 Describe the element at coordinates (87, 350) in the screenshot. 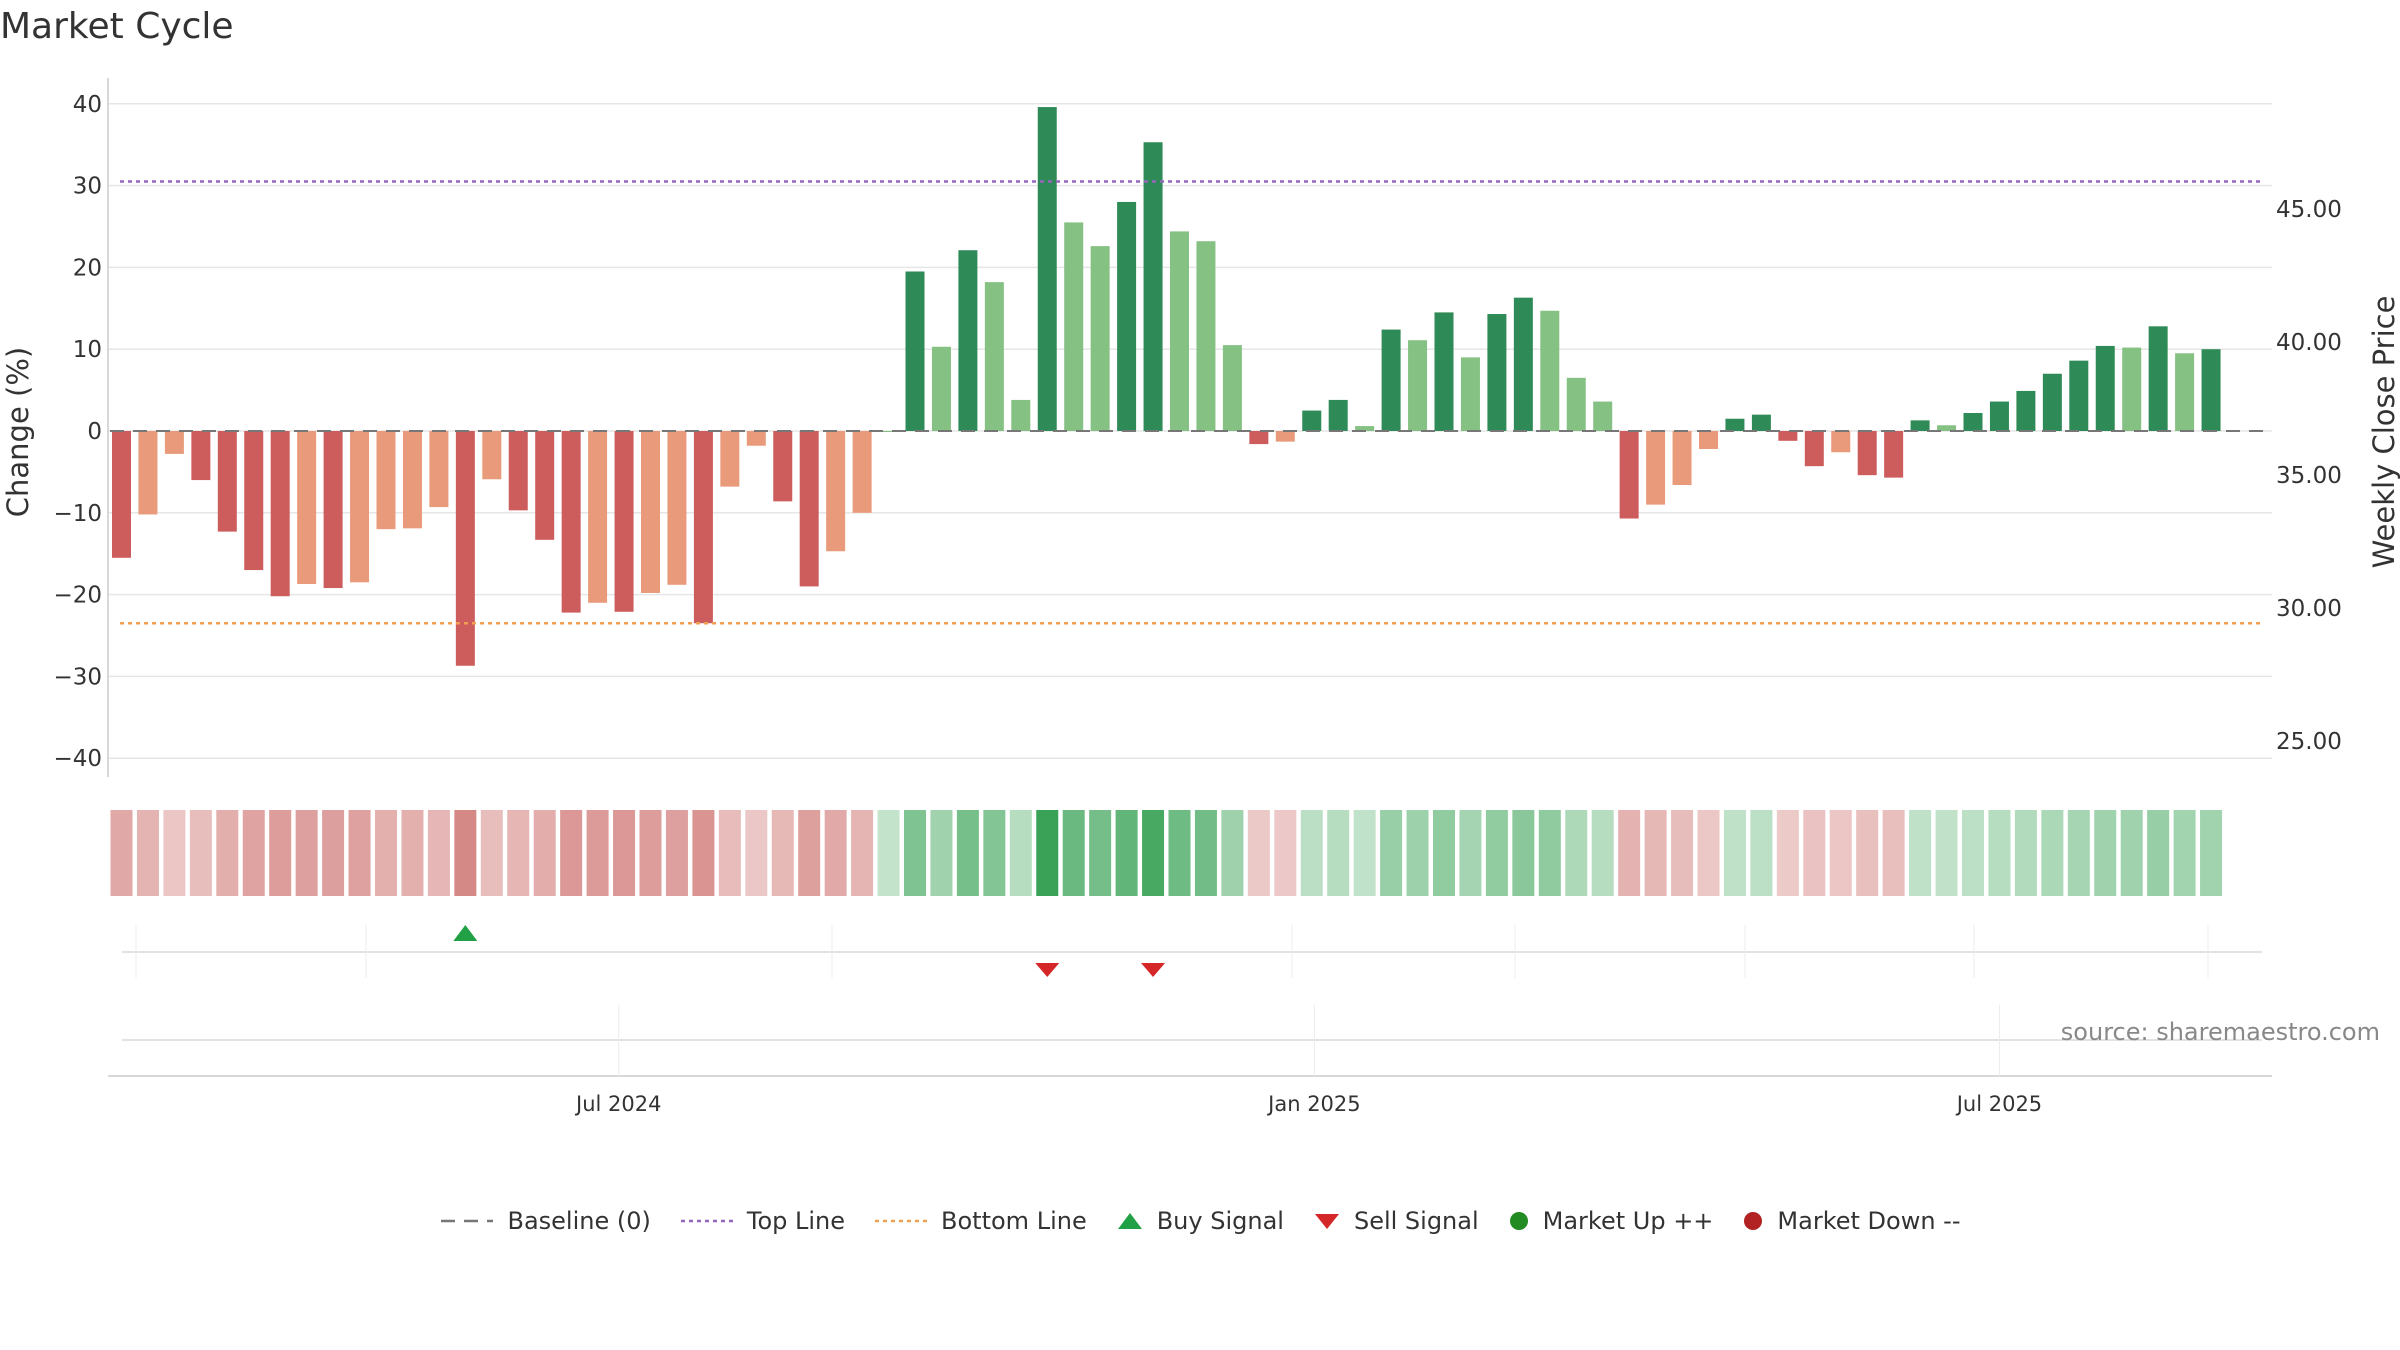

I see `y-tick-label: 10` at that location.